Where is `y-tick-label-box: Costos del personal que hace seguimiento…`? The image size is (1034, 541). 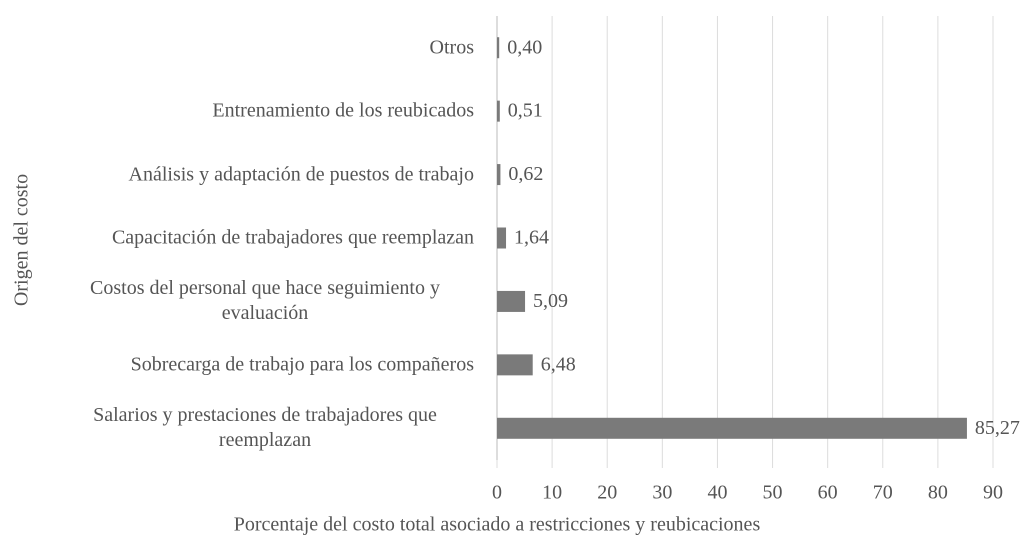
y-tick-label-box: Costos del personal que hace seguimiento… is located at coordinates (254, 301).